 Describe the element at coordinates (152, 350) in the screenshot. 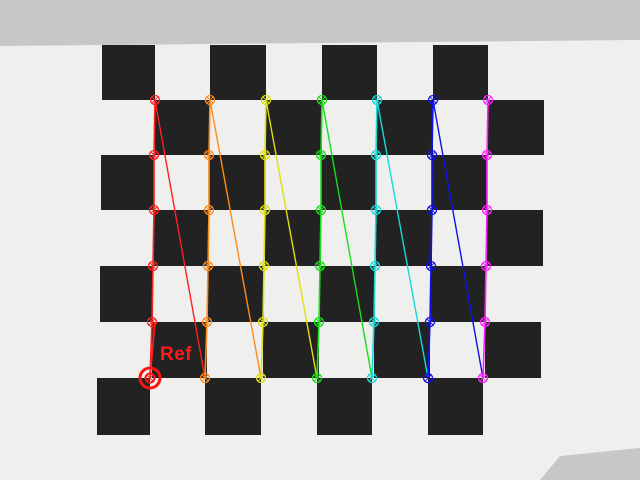

I see `reference-link-line` at that location.